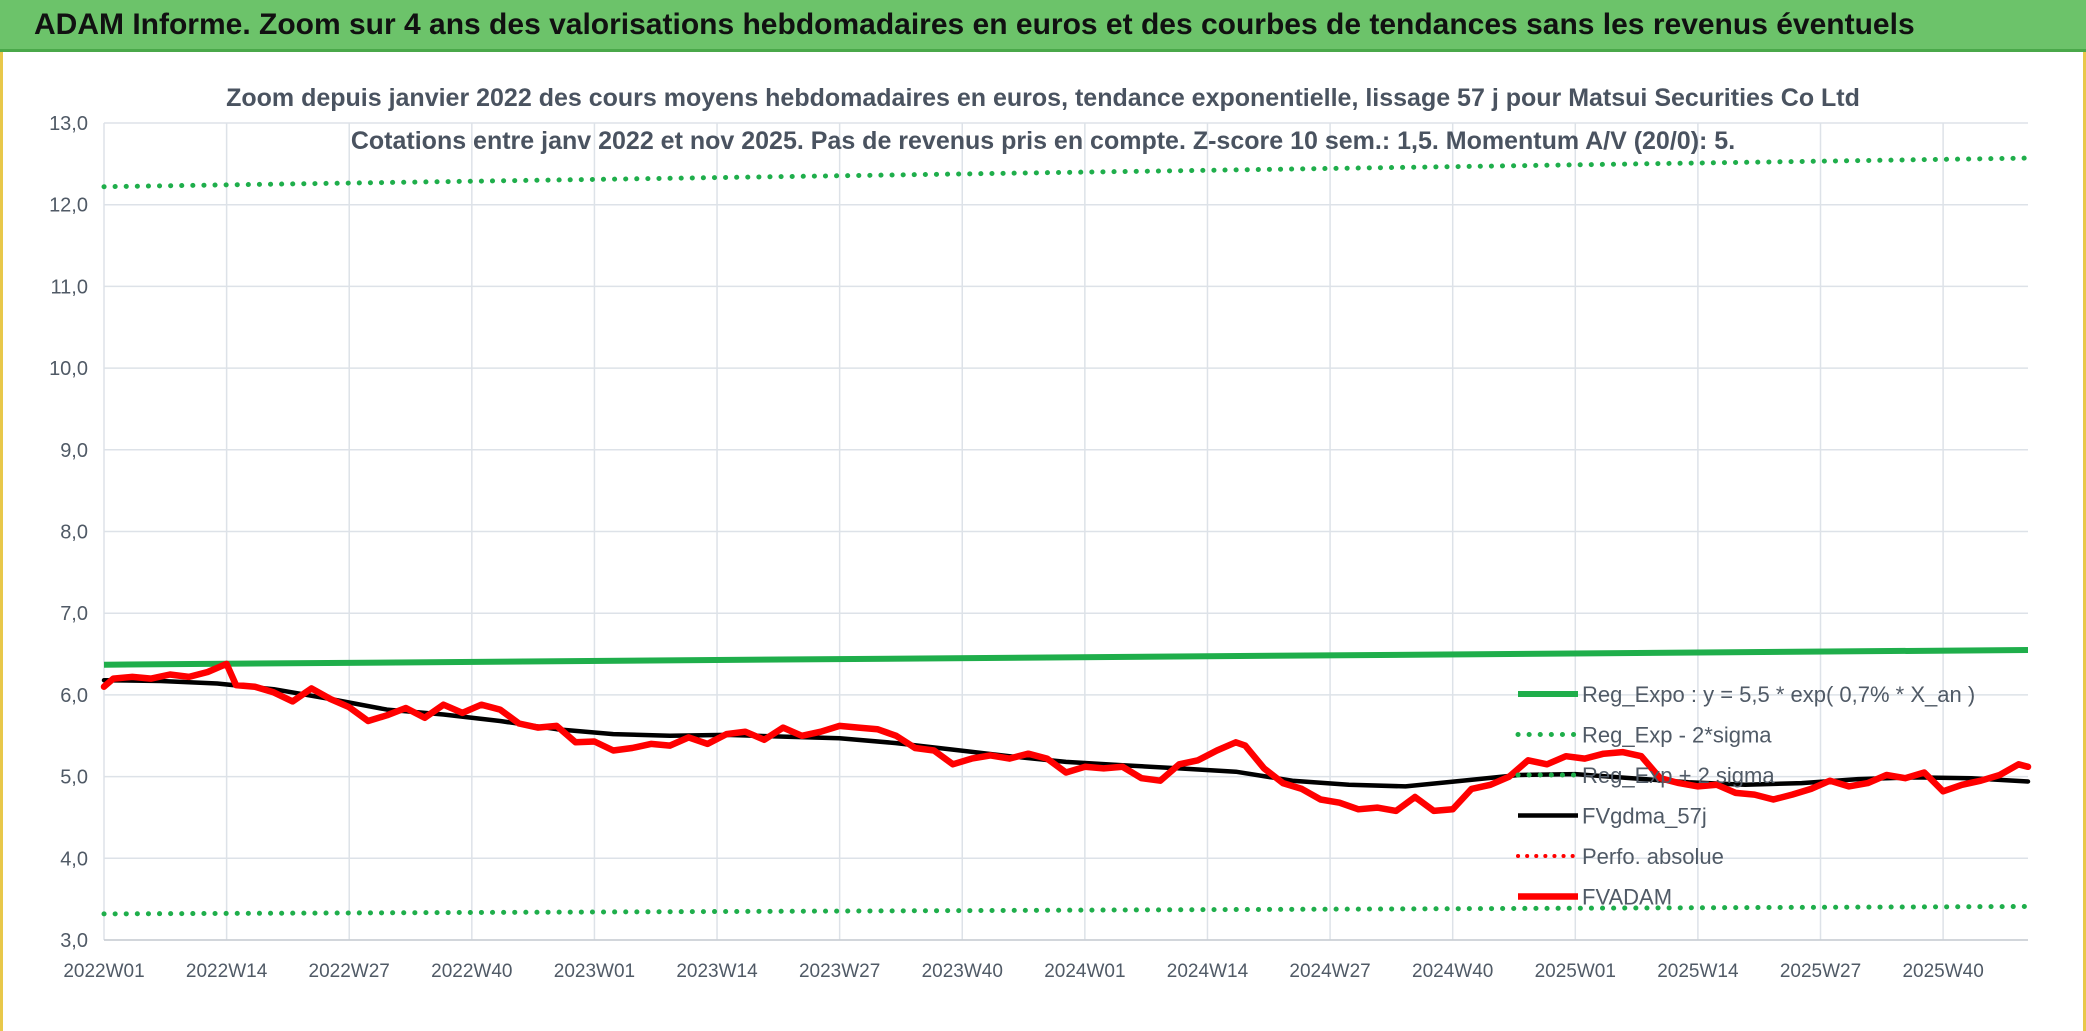  What do you see at coordinates (1066, 657) in the screenshot?
I see `series-line-0-reg-expo-y-5-5-exp-0-7-x-an` at bounding box center [1066, 657].